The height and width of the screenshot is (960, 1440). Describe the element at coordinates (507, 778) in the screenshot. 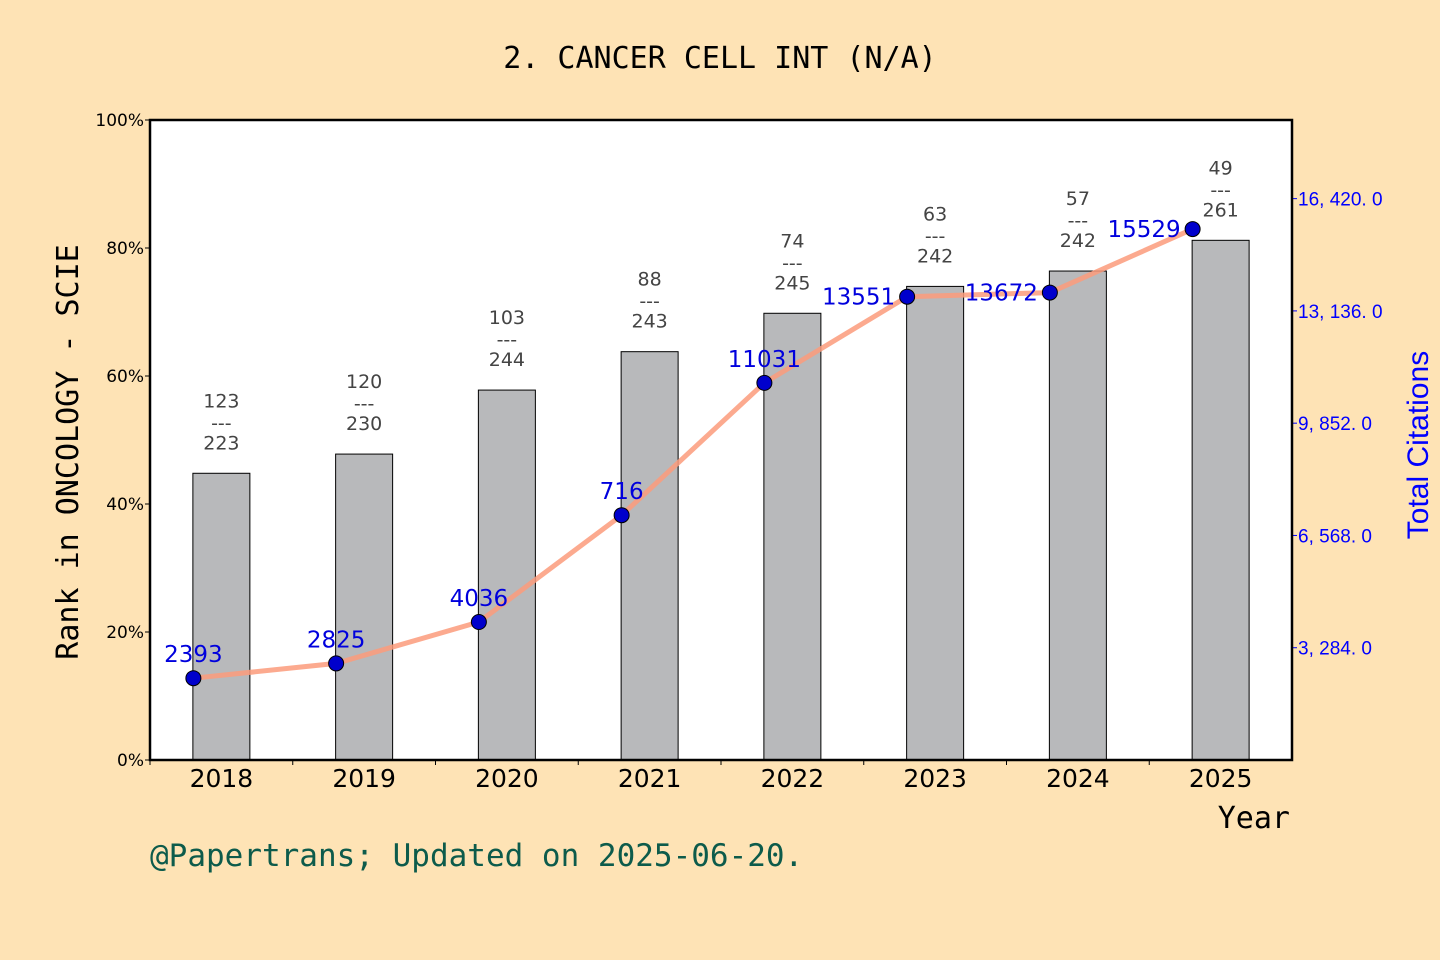

I see `x-tick-label: 2020` at that location.